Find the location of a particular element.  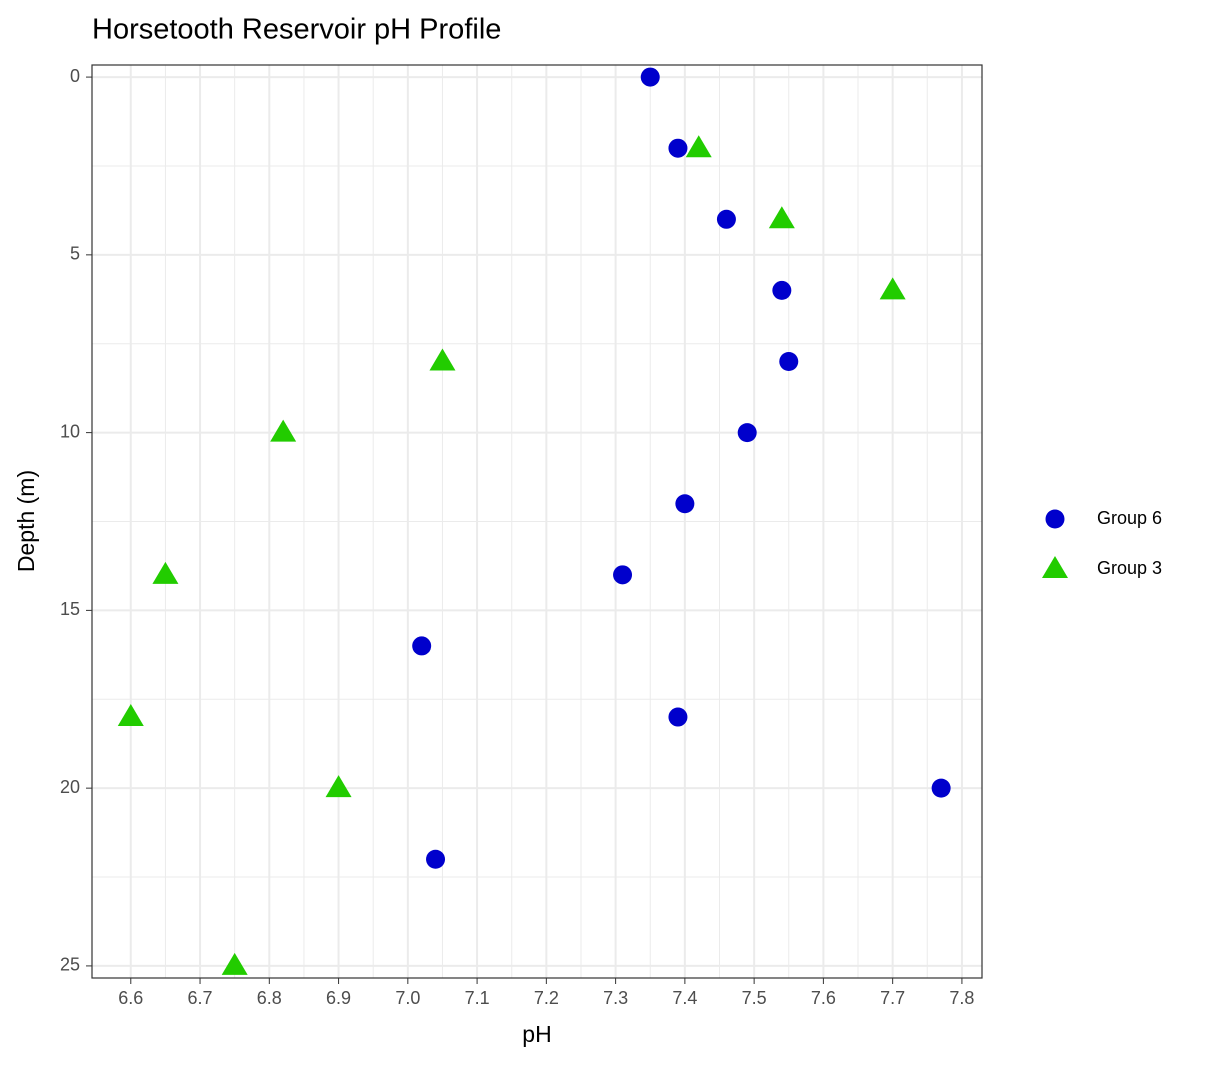

x-axis-title: pH is located at coordinates (536, 1034).